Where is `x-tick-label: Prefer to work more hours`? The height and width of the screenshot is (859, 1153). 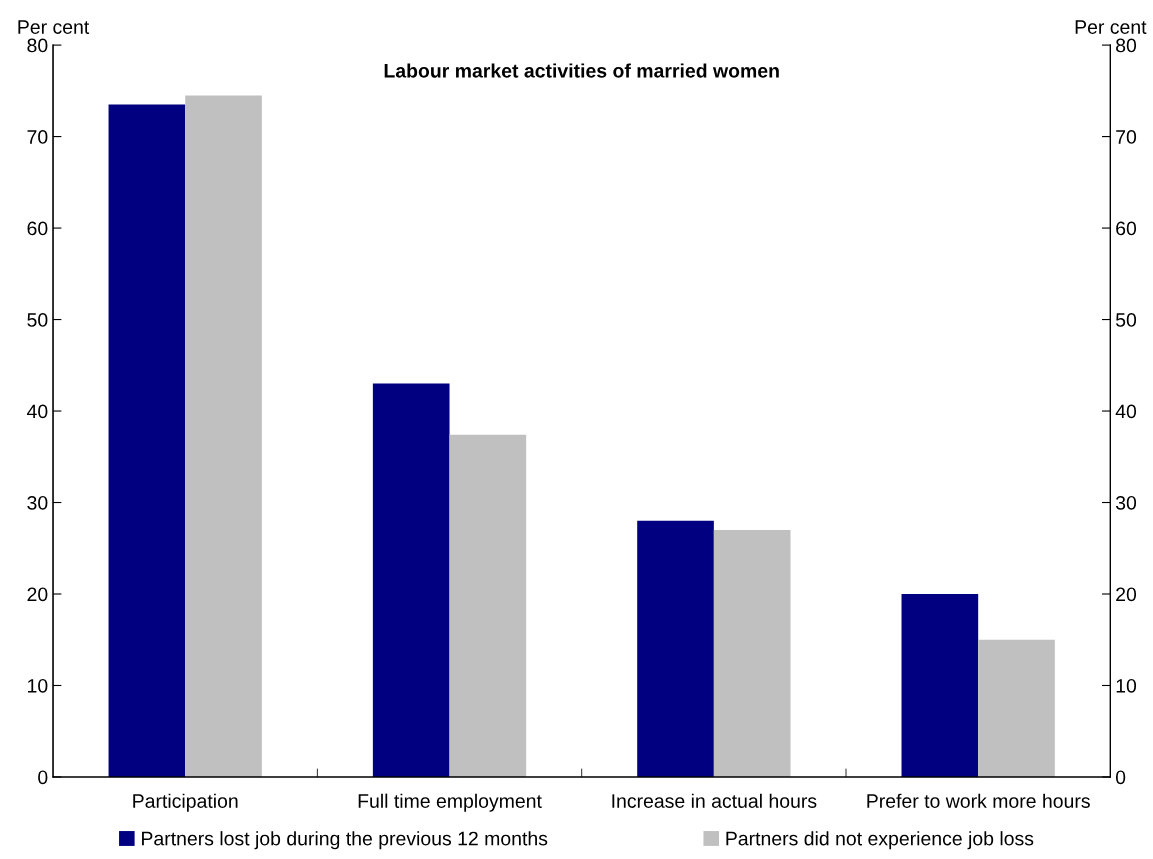 x-tick-label: Prefer to work more hours is located at coordinates (978, 800).